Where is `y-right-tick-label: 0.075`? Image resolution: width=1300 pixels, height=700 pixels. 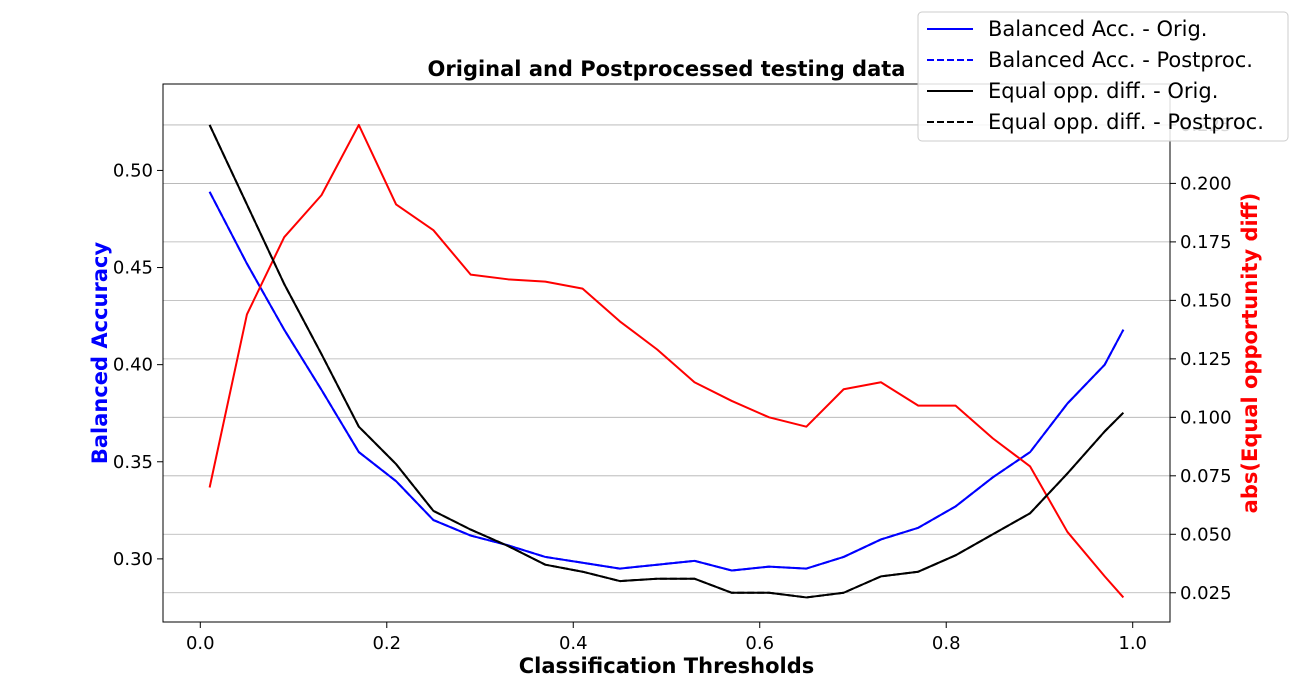
y-right-tick-label: 0.075 is located at coordinates (1206, 476).